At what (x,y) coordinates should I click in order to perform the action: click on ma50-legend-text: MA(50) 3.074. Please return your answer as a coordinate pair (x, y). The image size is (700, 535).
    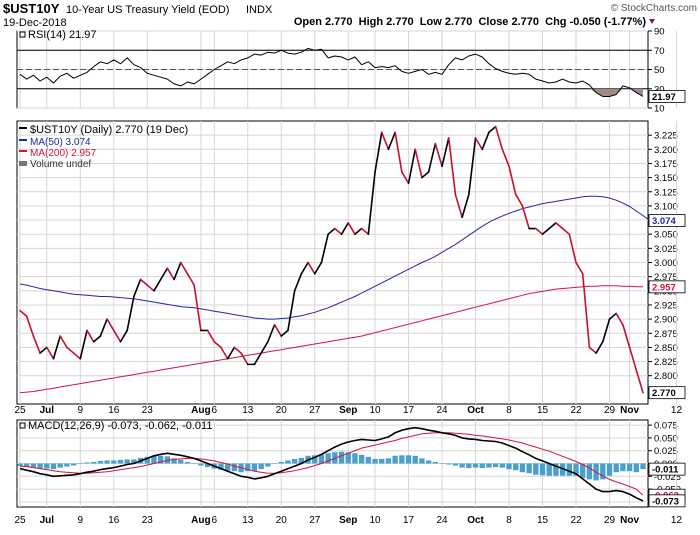
    Looking at the image, I should click on (60, 142).